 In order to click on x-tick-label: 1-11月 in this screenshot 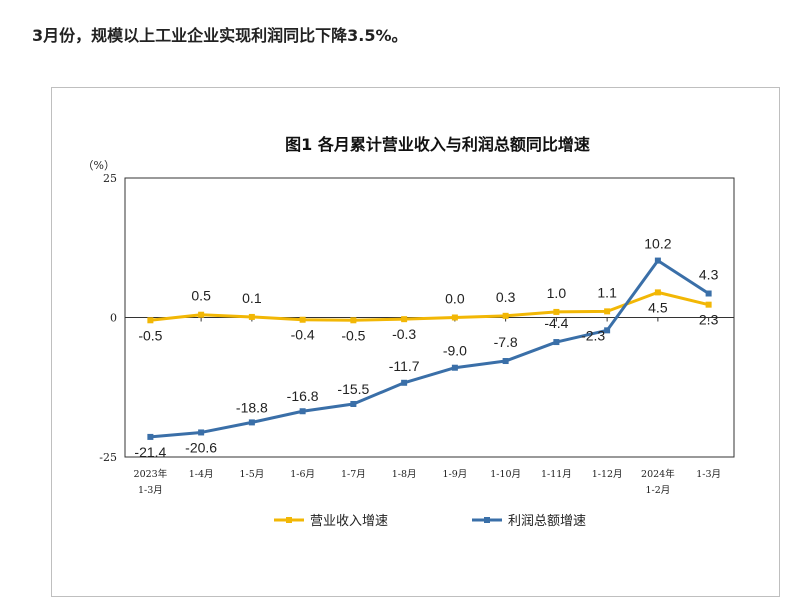, I will do `click(556, 474)`.